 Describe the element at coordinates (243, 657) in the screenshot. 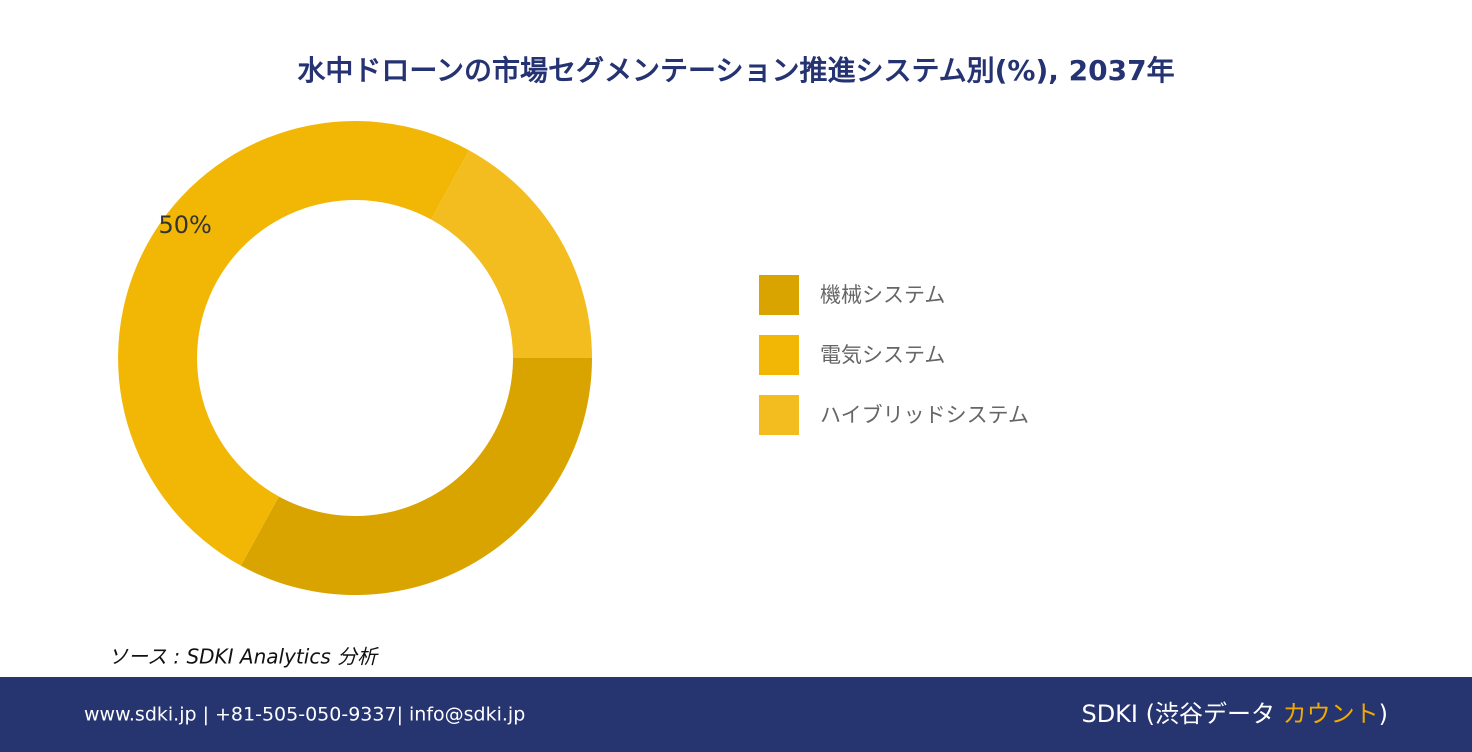

I see `source: ソース : SDKI Analytics 分析` at that location.